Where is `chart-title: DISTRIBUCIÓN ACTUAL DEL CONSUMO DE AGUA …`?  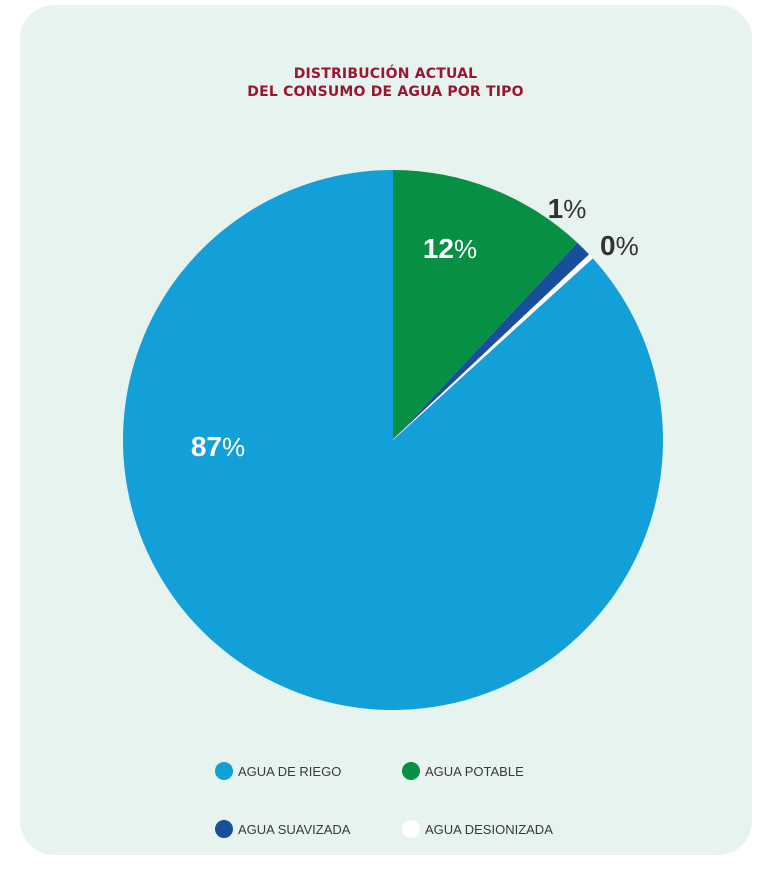 chart-title: DISTRIBUCIÓN ACTUAL DEL CONSUMO DE AGUA … is located at coordinates (385, 83).